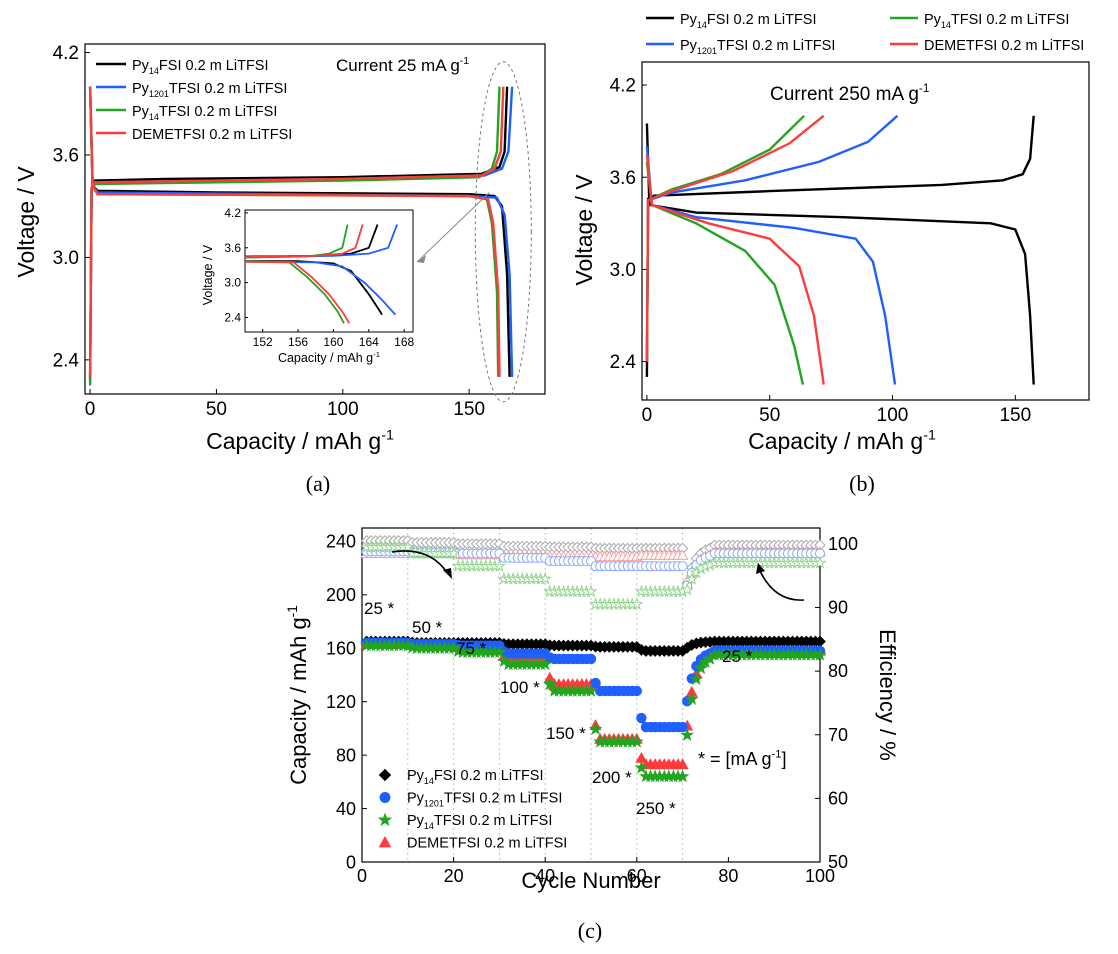  I want to click on inset-frame, so click(329, 271).